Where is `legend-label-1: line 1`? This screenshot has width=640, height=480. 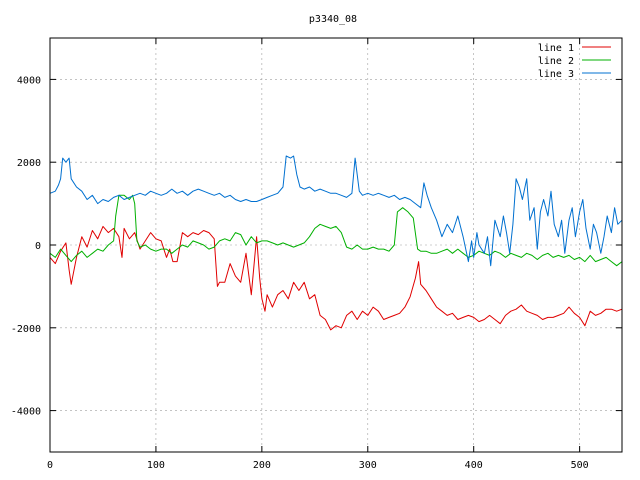 legend-label-1: line 1 is located at coordinates (556, 48).